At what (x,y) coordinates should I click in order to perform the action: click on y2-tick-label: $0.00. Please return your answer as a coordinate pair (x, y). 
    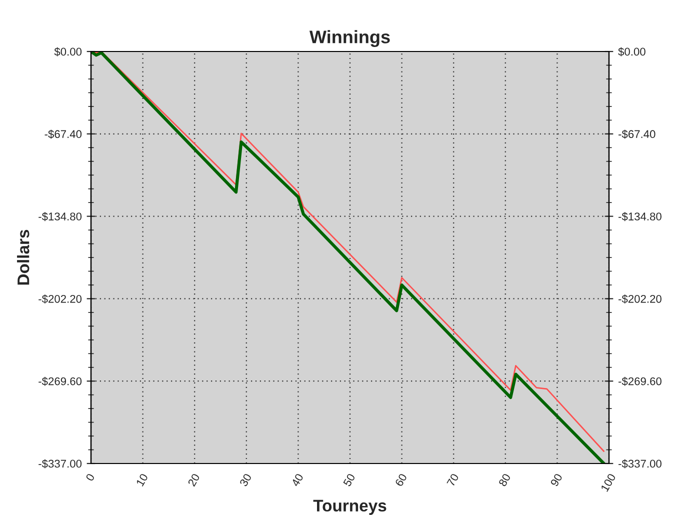
    Looking at the image, I should click on (632, 51).